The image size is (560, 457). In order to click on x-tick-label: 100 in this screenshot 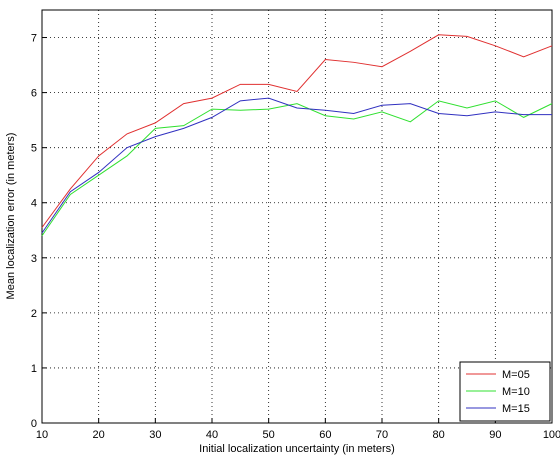, I will do `click(551, 435)`.